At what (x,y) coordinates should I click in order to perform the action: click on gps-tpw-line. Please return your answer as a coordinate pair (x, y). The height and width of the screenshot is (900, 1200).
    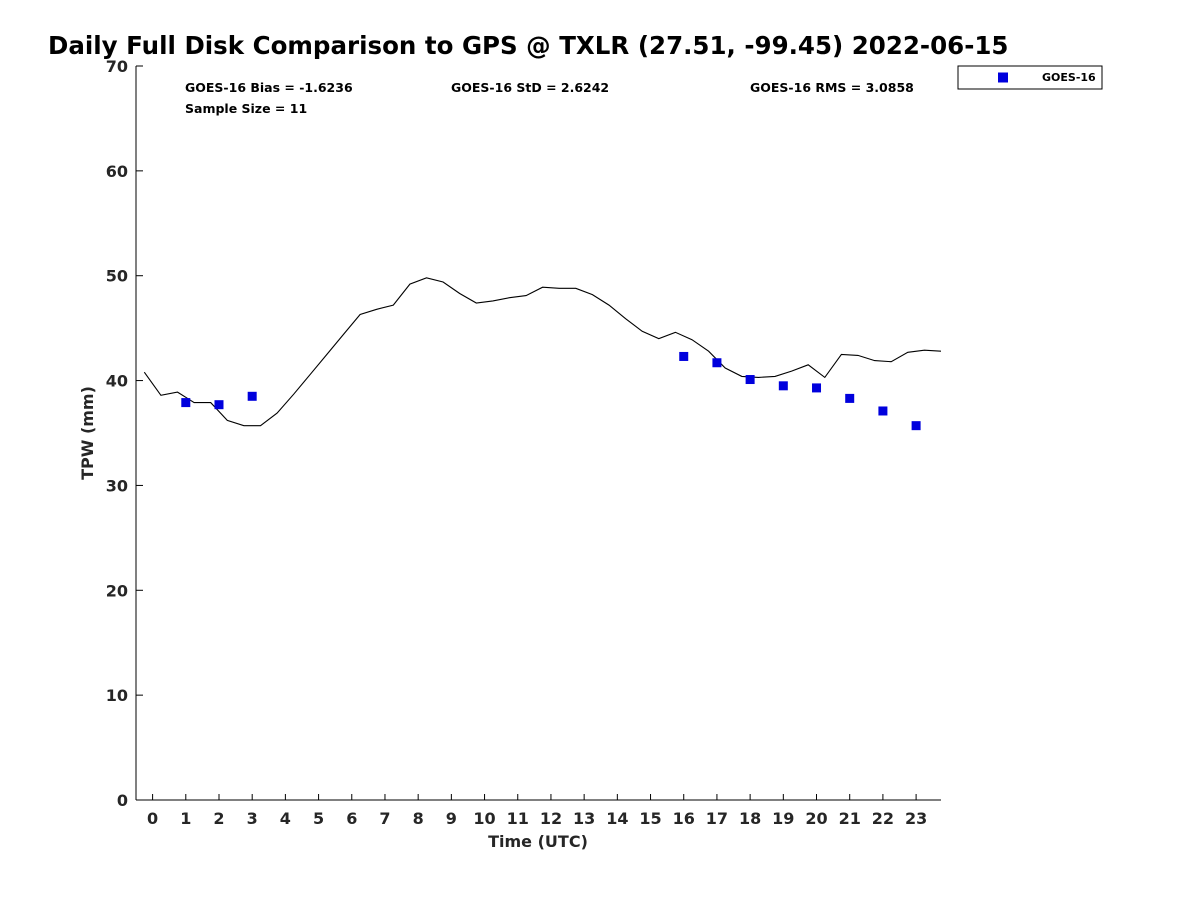
    Looking at the image, I should click on (542, 352).